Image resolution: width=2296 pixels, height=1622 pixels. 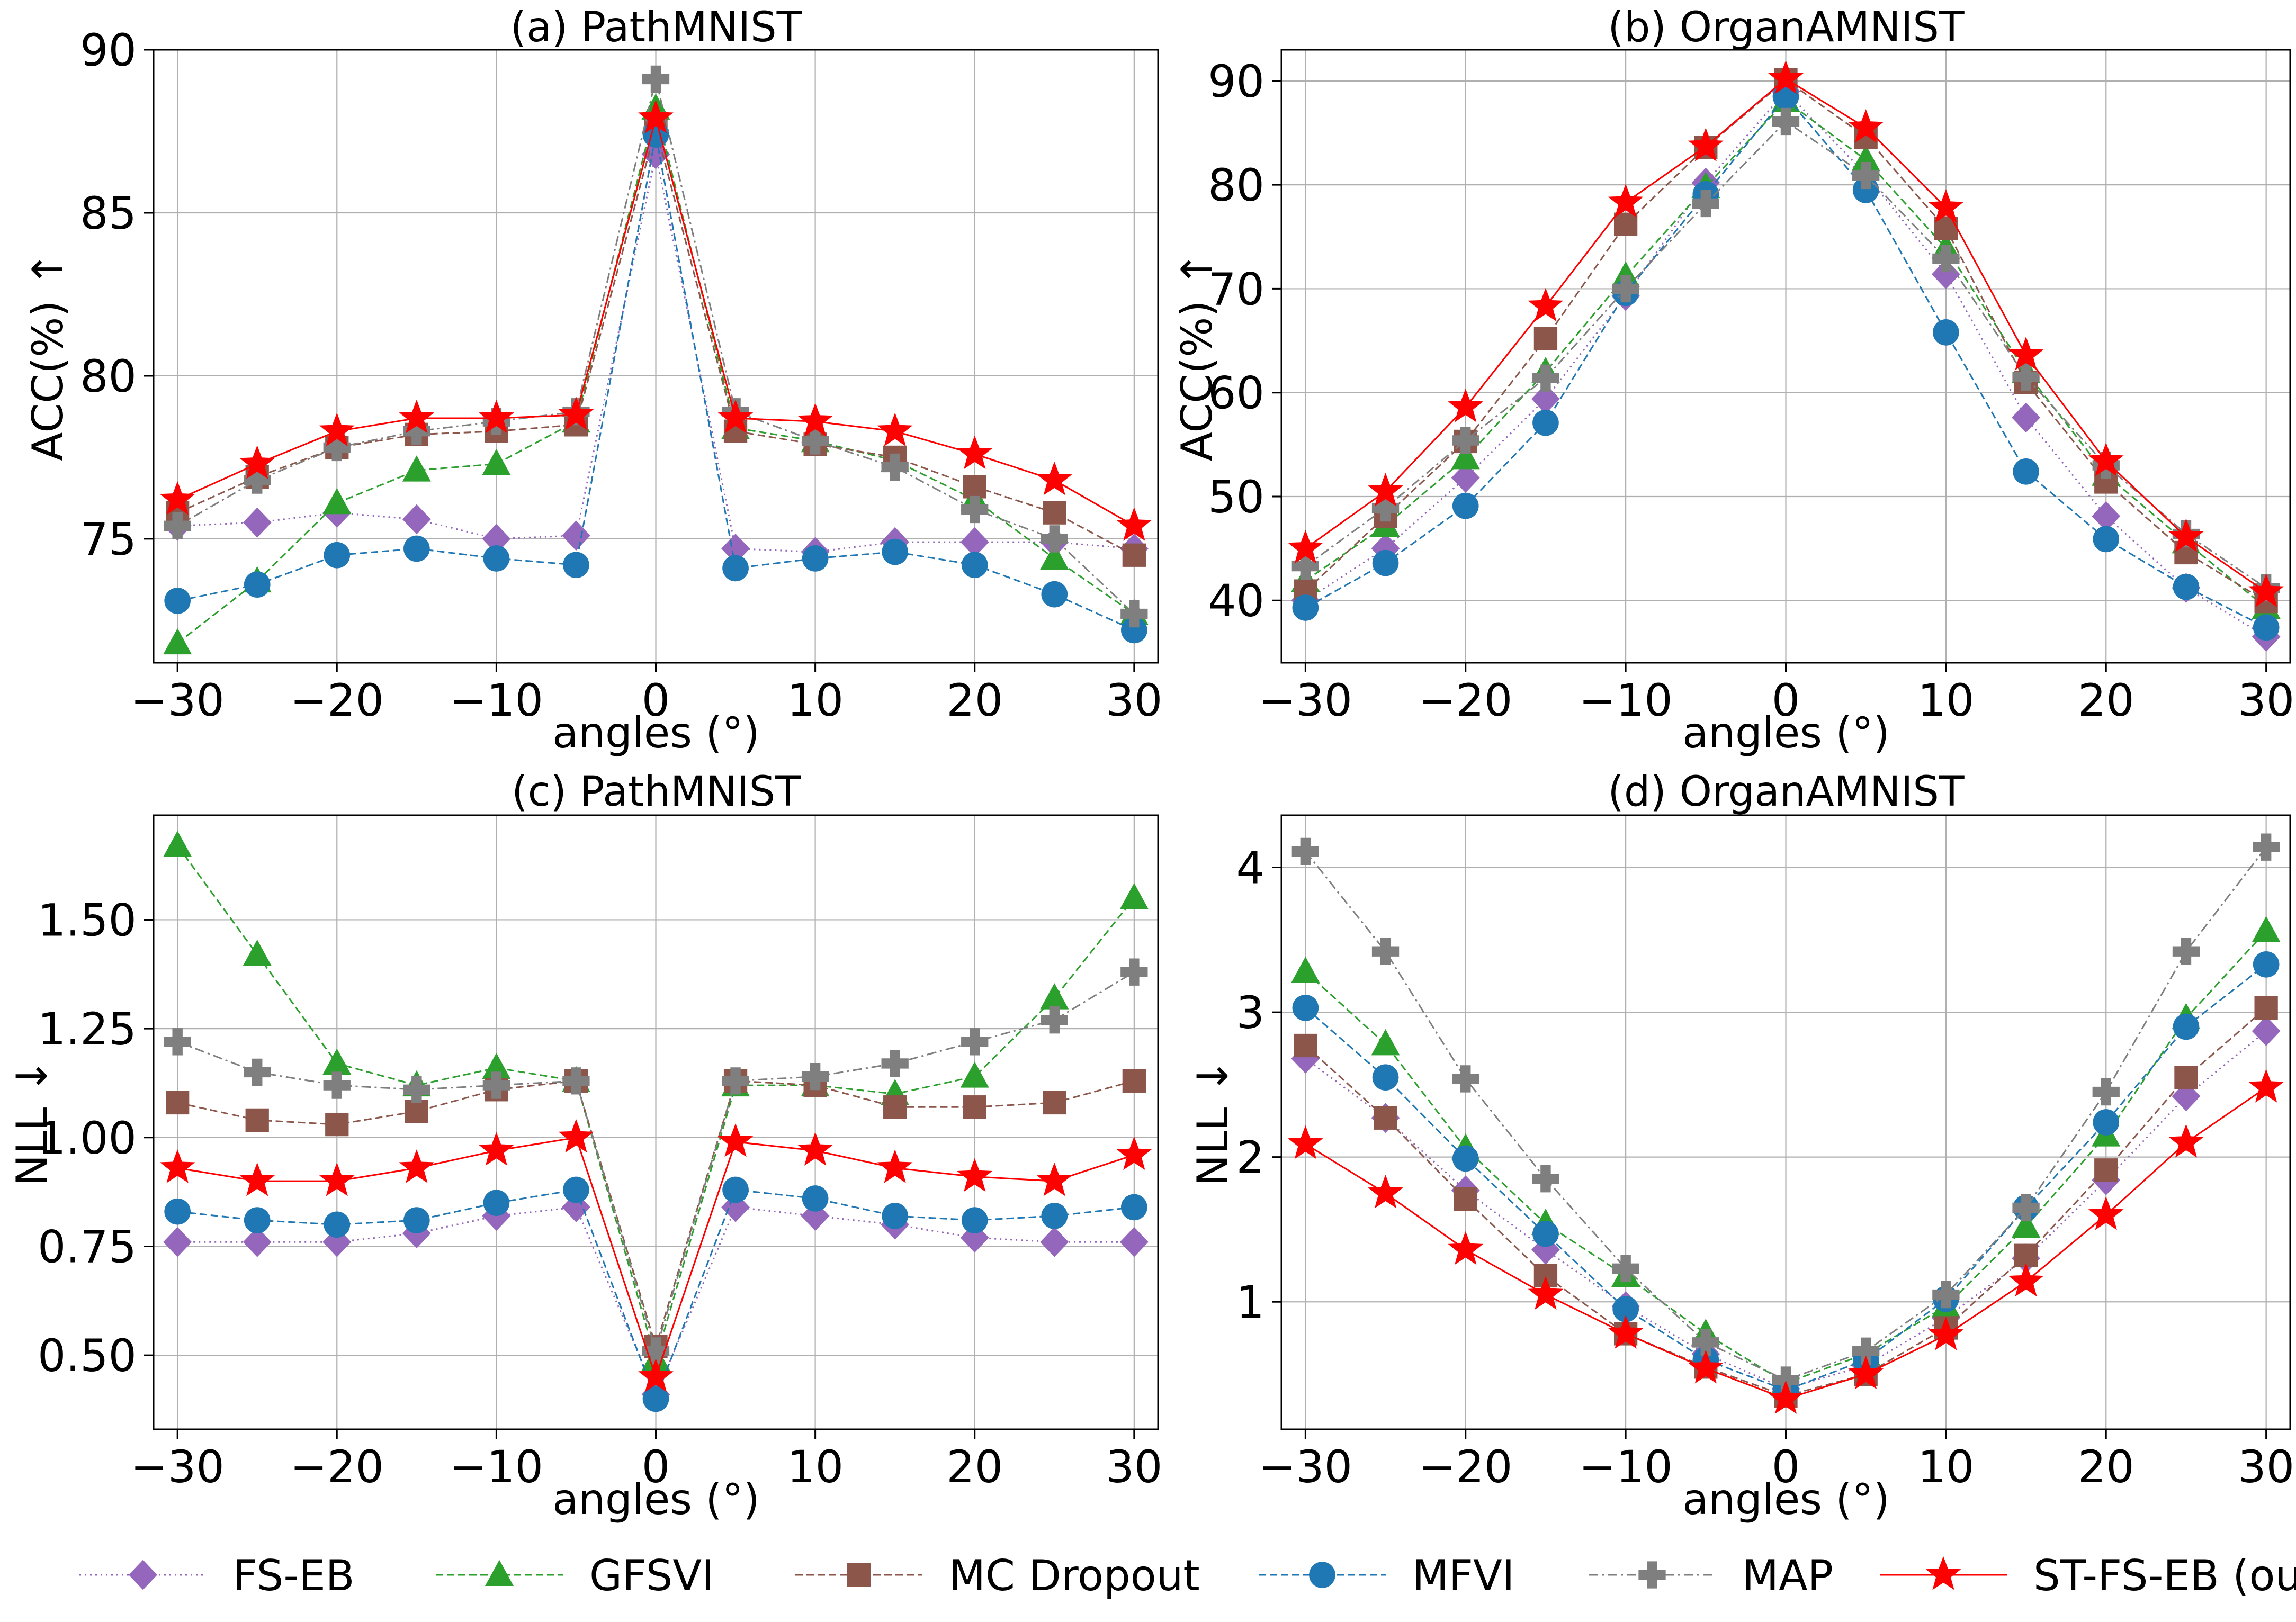 I want to click on y-tick-label: 1.25, so click(x=88, y=1029).